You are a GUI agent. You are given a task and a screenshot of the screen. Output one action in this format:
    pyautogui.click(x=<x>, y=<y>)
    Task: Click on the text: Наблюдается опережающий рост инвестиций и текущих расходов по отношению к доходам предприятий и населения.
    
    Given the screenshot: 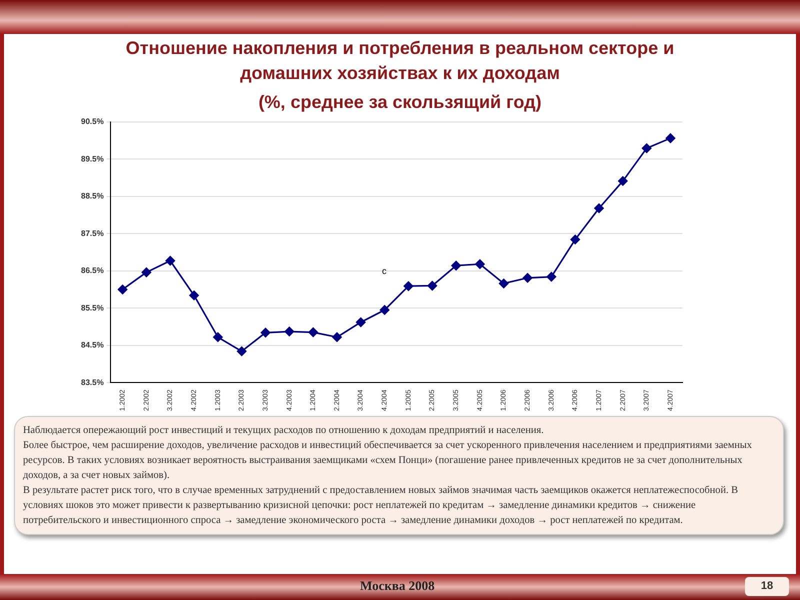 What is the action you would take?
    pyautogui.click(x=284, y=431)
    